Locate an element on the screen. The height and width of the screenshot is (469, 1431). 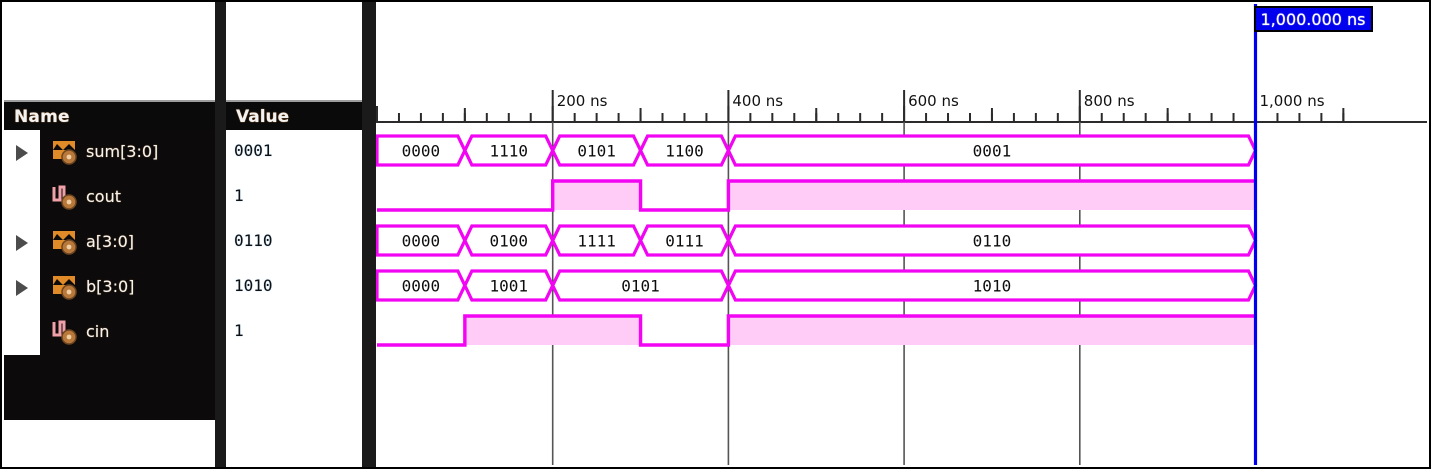
bus-segment-value: 0111 is located at coordinates (684, 241).